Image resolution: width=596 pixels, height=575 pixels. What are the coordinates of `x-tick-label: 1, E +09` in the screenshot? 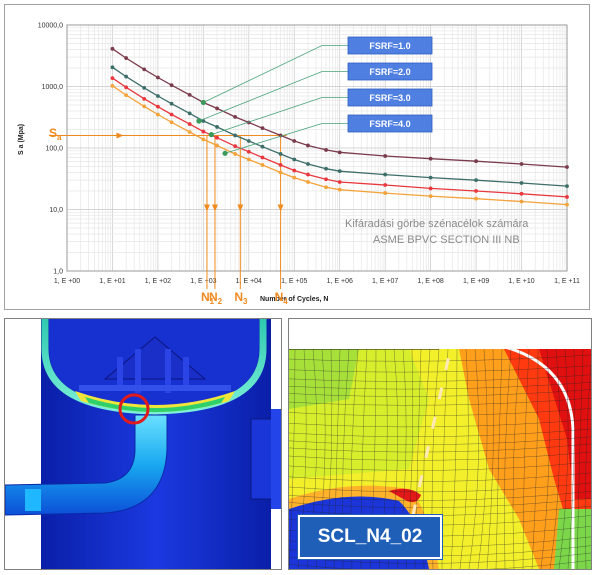 It's located at (476, 281).